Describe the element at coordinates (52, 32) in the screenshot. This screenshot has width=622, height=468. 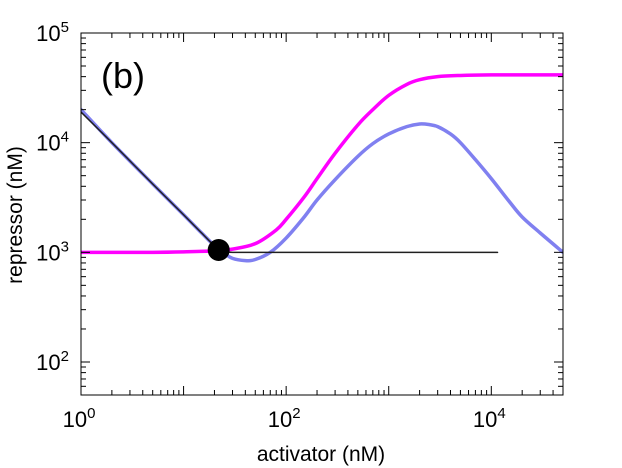
I see `y-tick-label: 10⁵` at that location.